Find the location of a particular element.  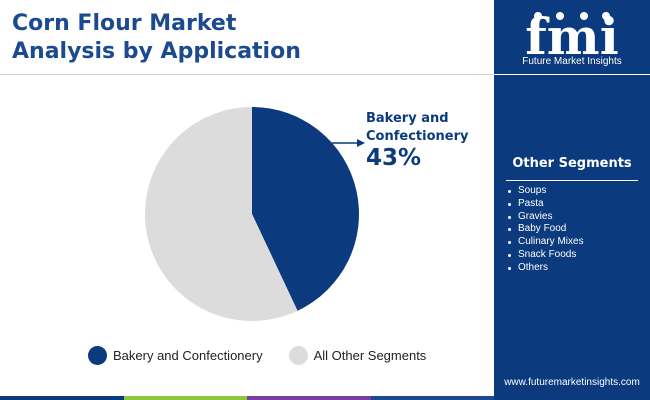

brand-name: Future Market Insights is located at coordinates (572, 61).